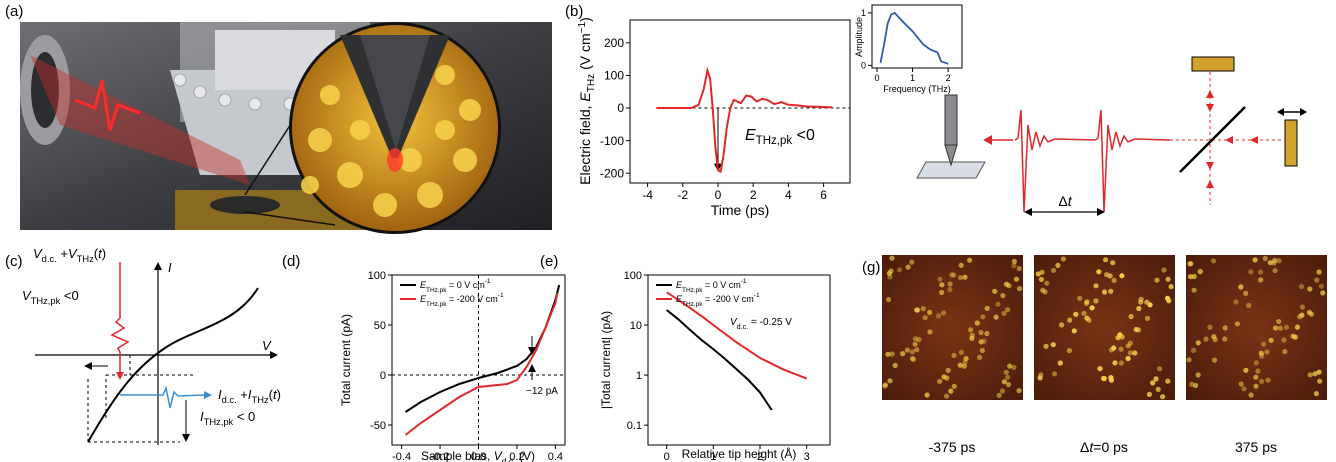  Describe the element at coordinates (509, 459) in the screenshot. I see `x-axis-label-part: d.c.` at that location.